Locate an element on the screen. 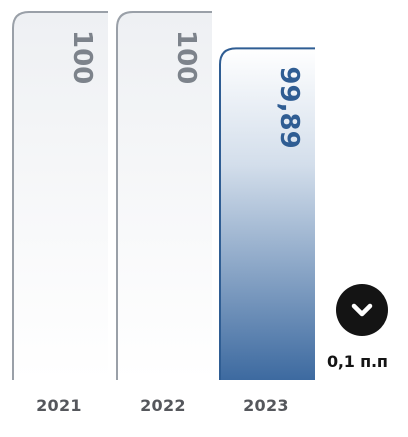  value-label-2021: 100 is located at coordinates (82, 57).